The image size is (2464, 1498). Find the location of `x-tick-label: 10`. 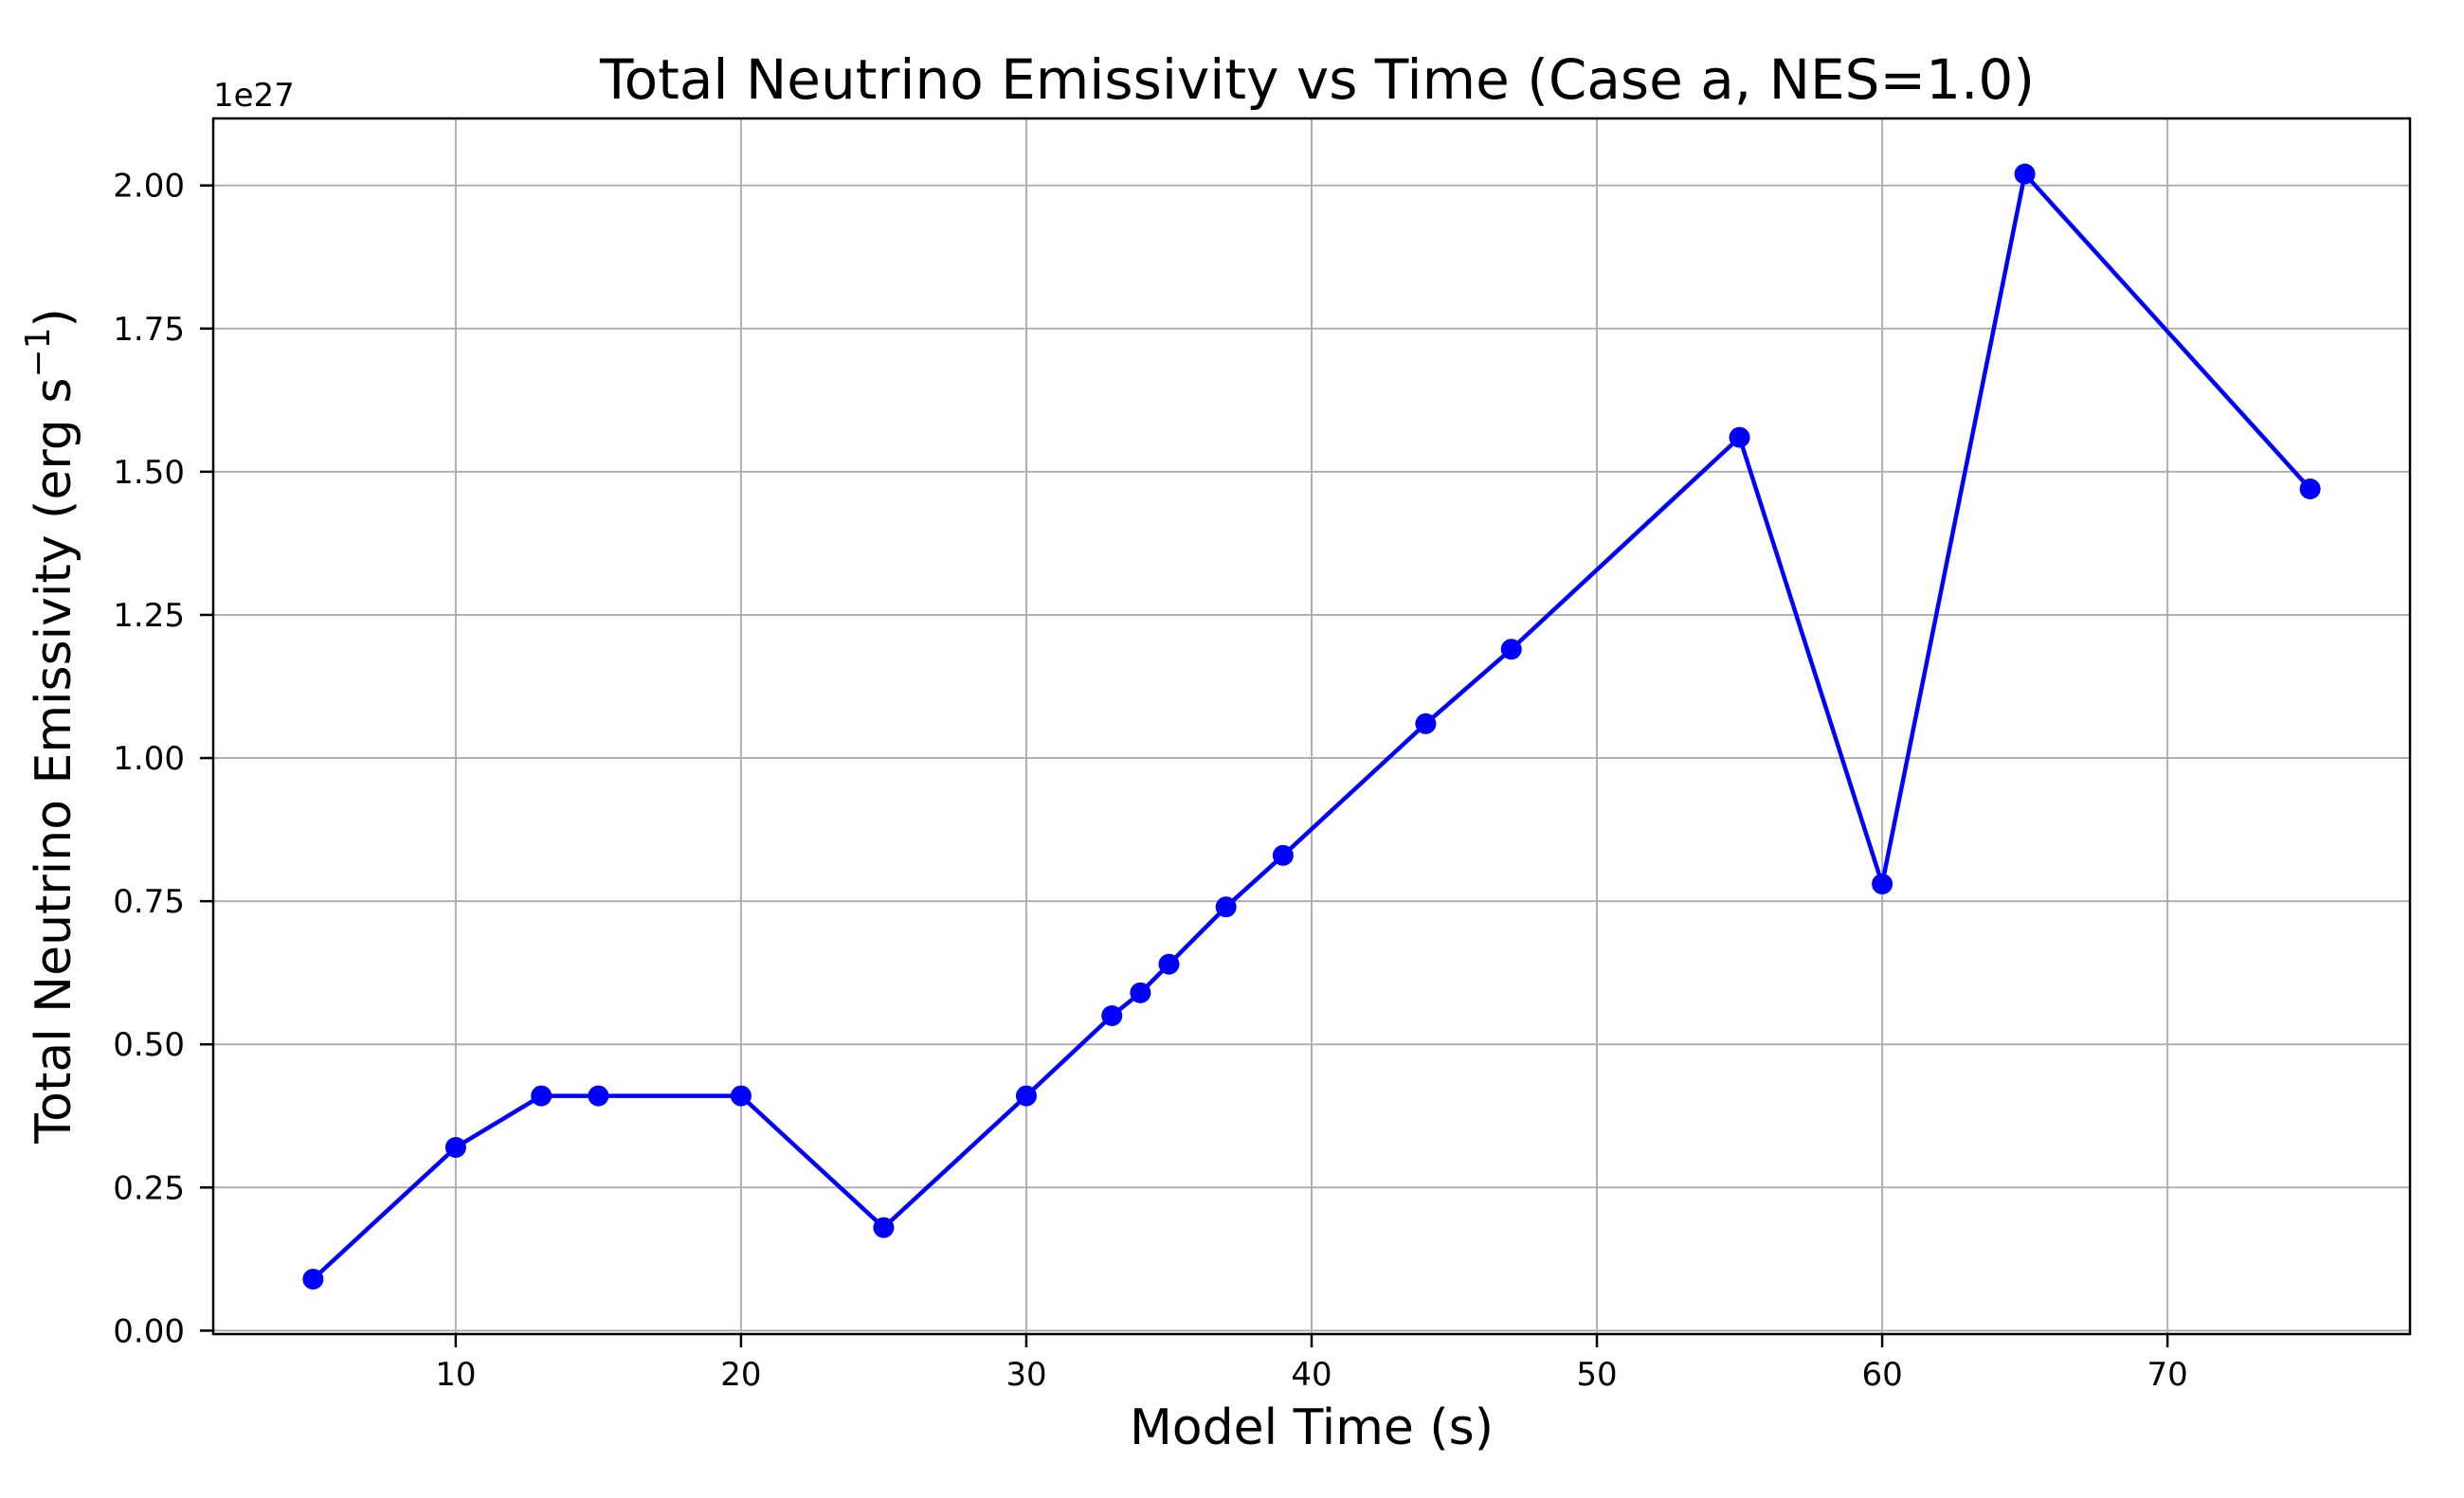

x-tick-label: 10 is located at coordinates (455, 1375).